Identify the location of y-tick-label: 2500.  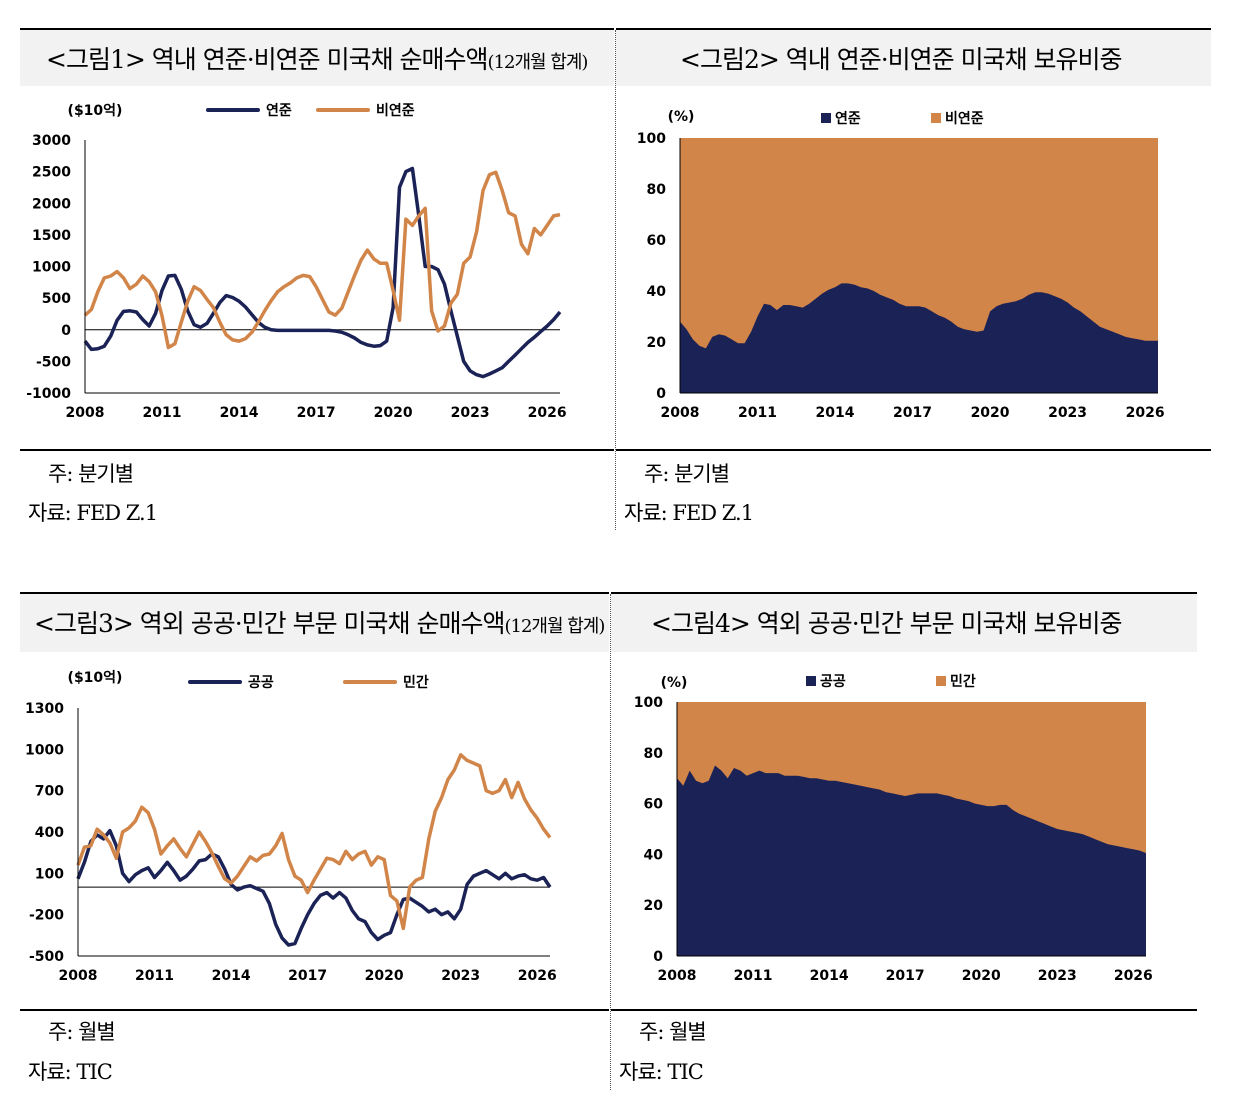
(51, 173).